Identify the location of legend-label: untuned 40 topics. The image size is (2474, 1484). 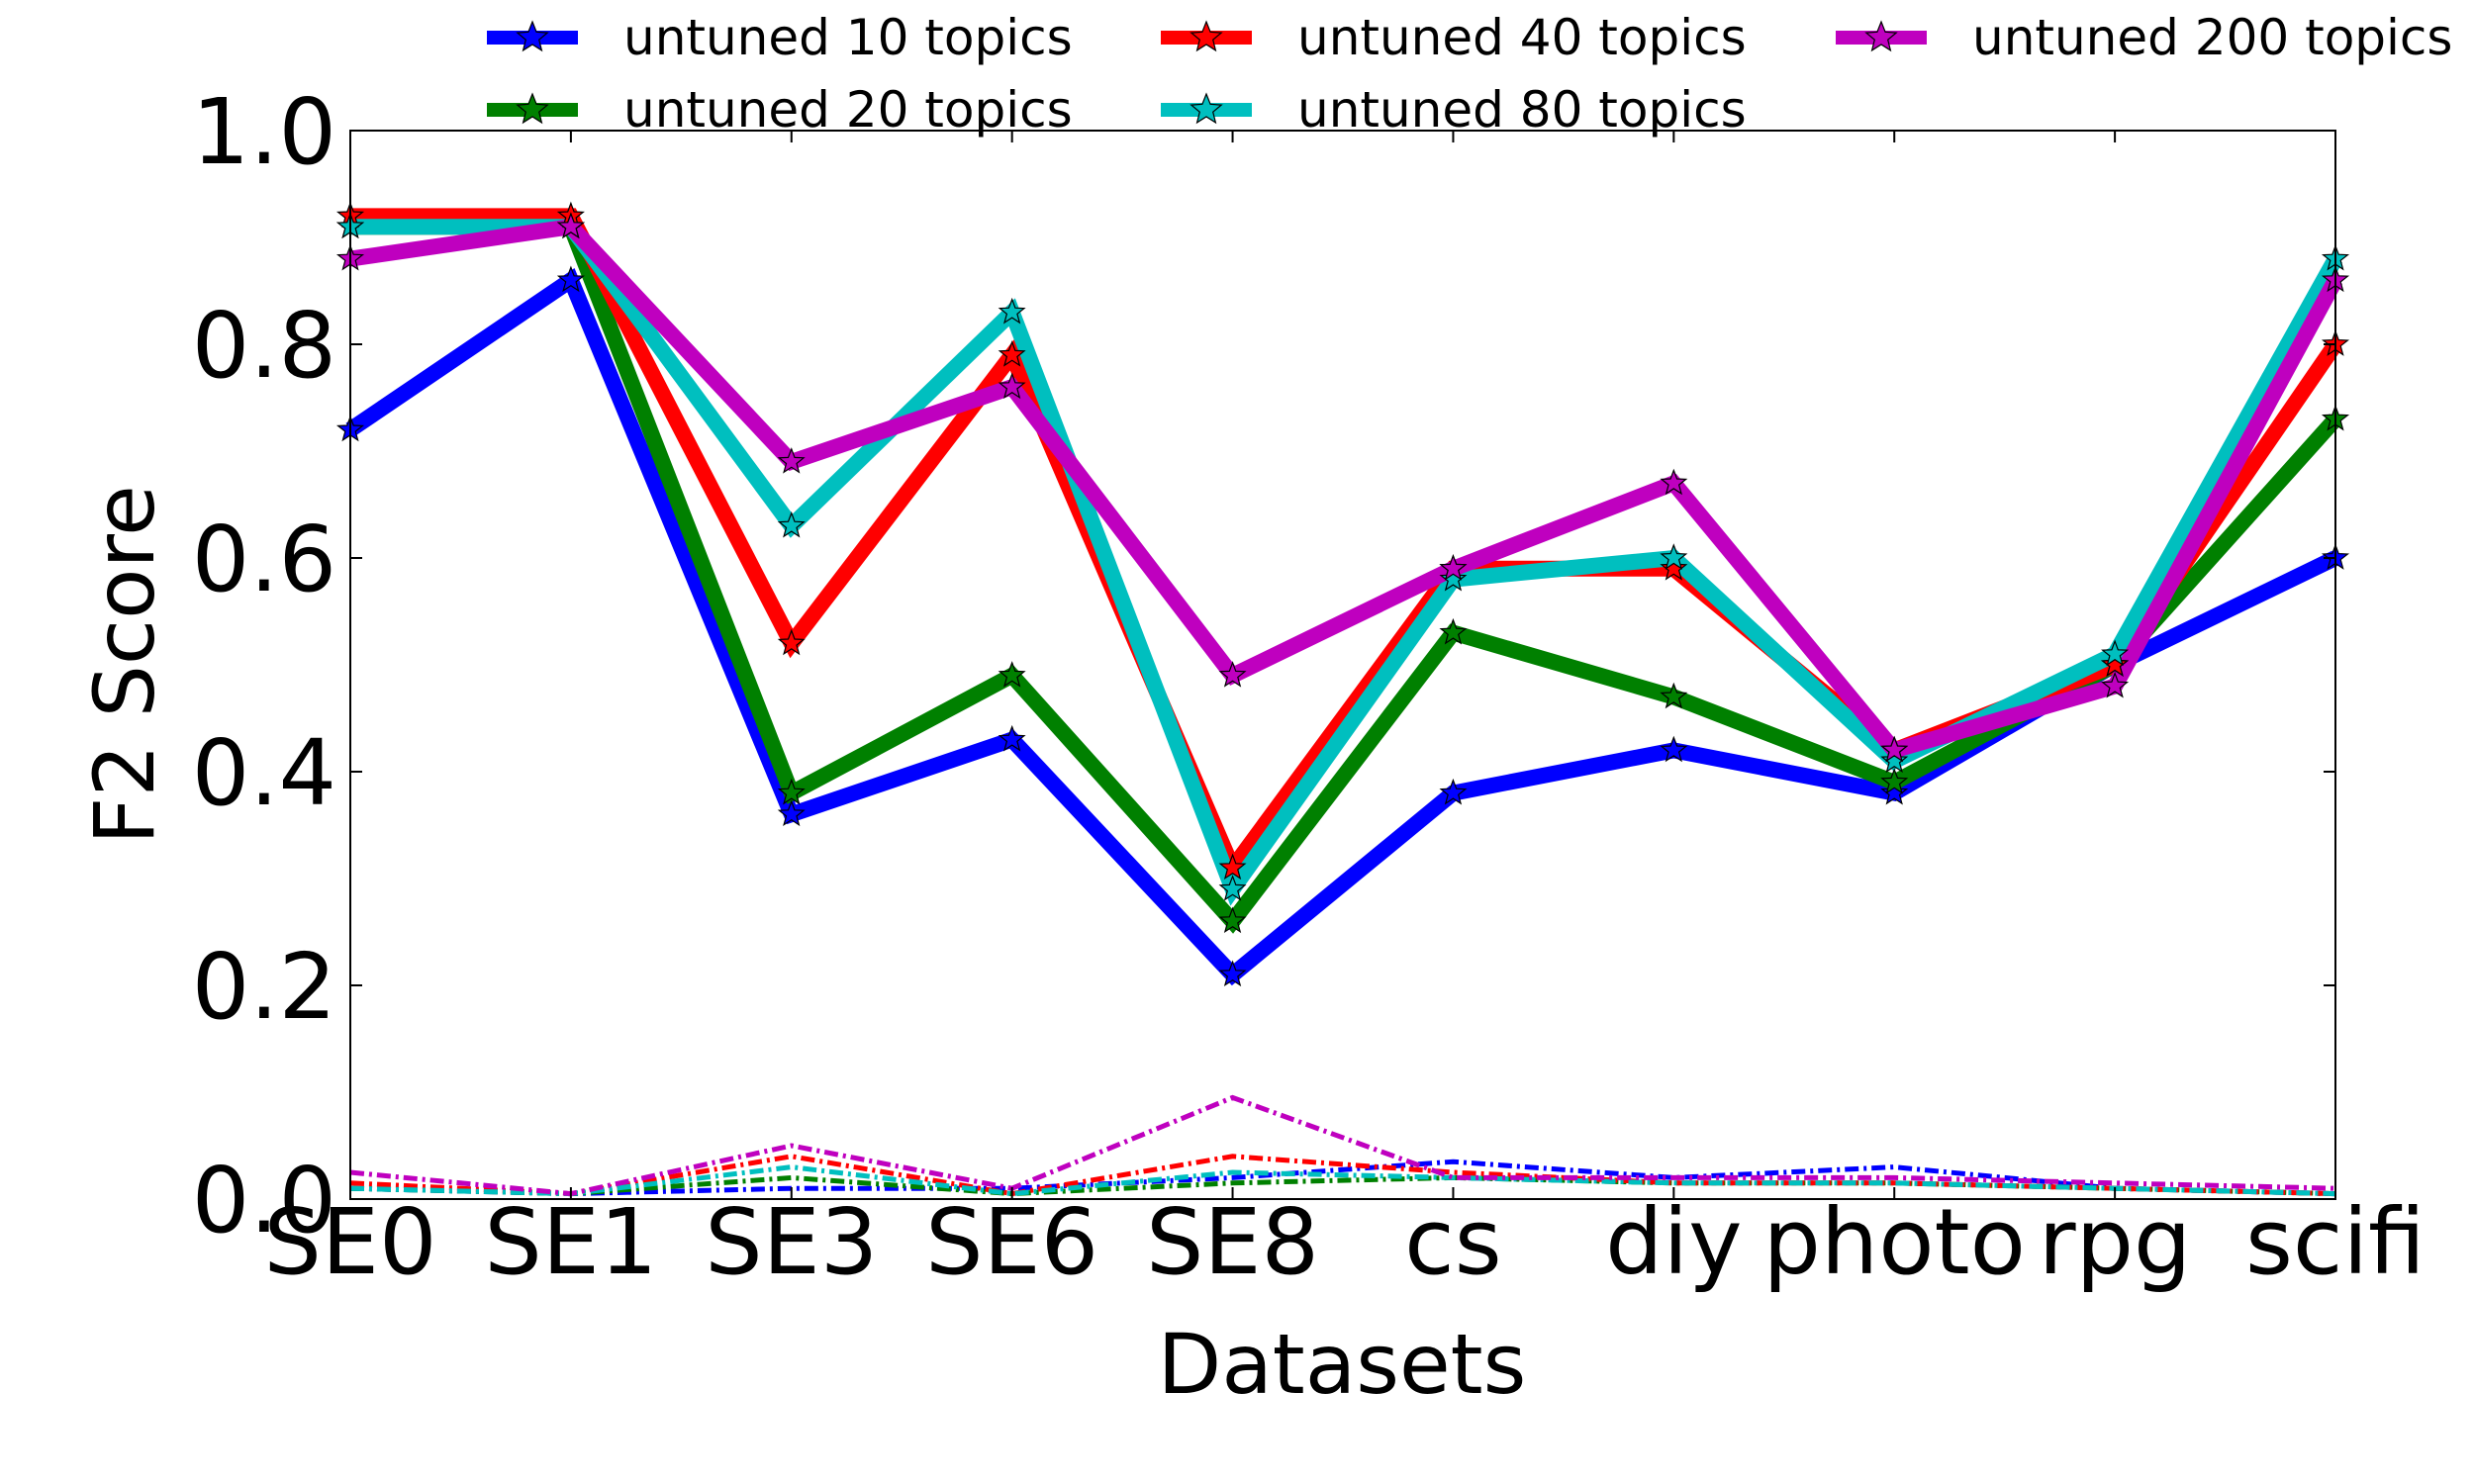
(1522, 37).